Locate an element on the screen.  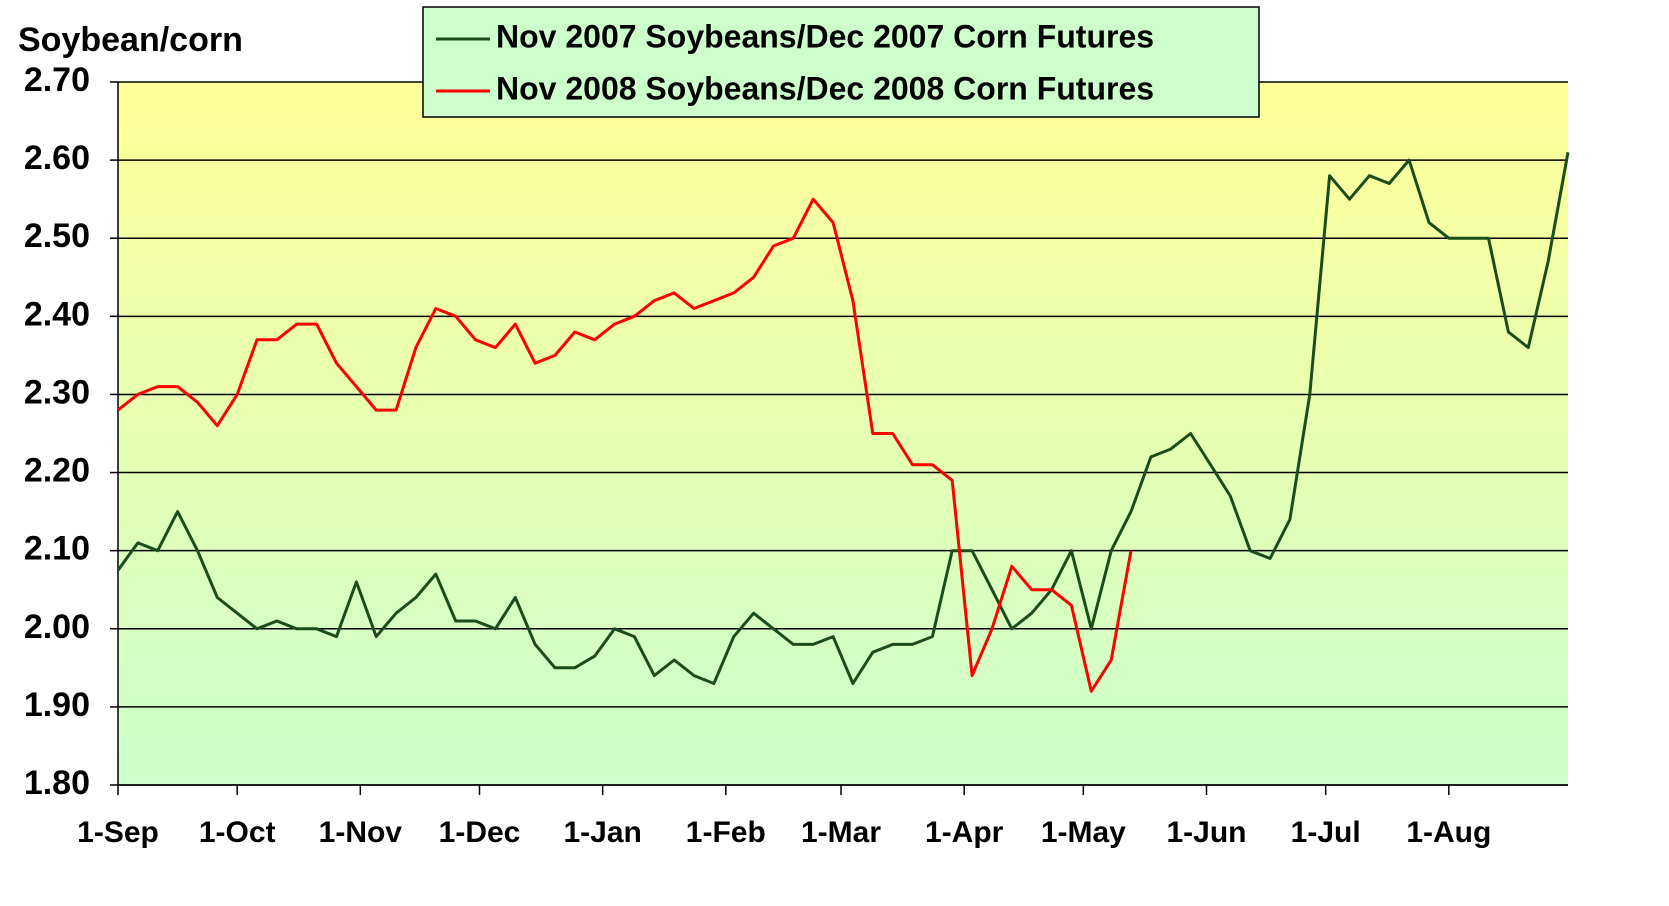
y-tick-label: 2.40 is located at coordinates (57, 314).